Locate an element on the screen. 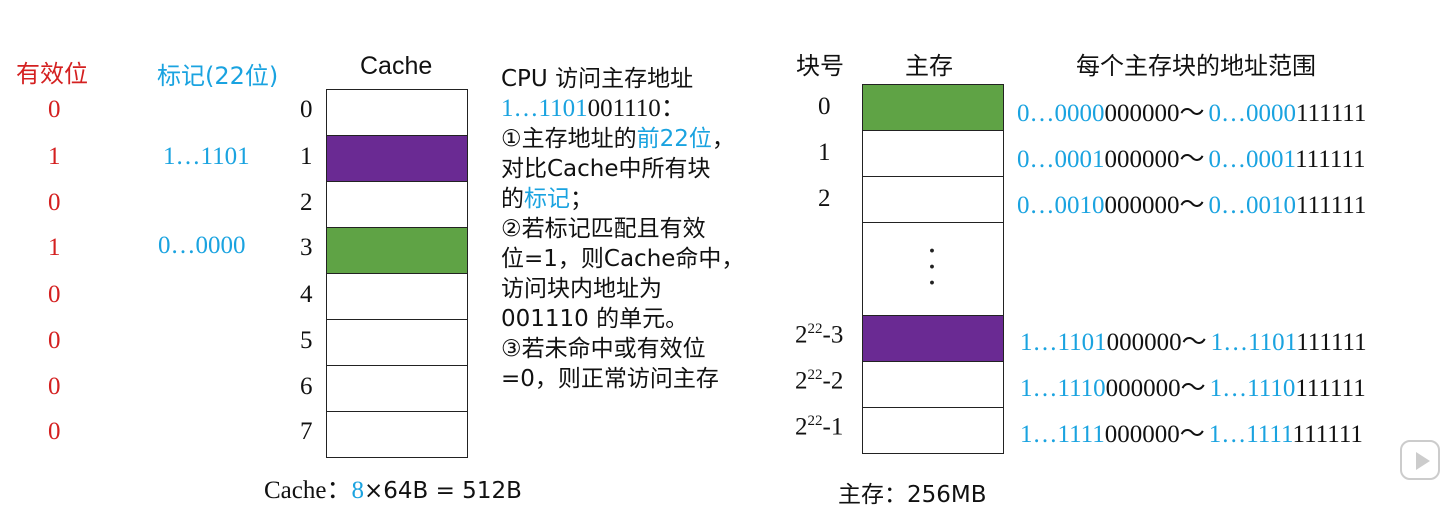  cache-line-index-3: 3 is located at coordinates (306, 247).